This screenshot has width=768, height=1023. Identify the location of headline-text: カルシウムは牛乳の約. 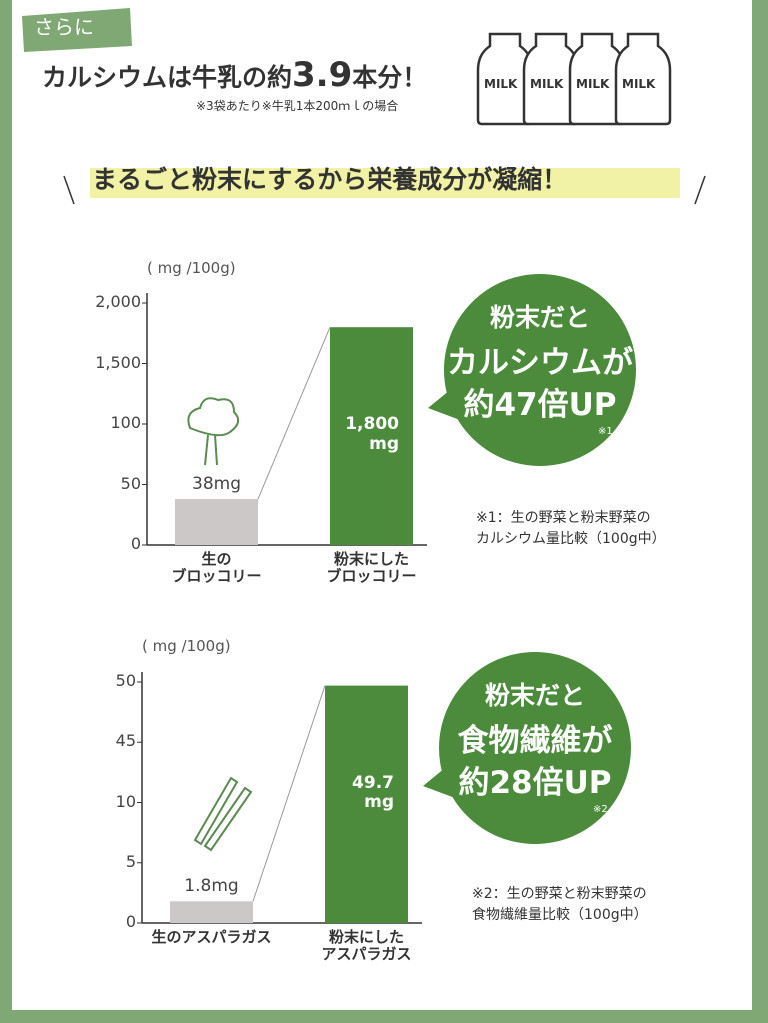
(167, 77).